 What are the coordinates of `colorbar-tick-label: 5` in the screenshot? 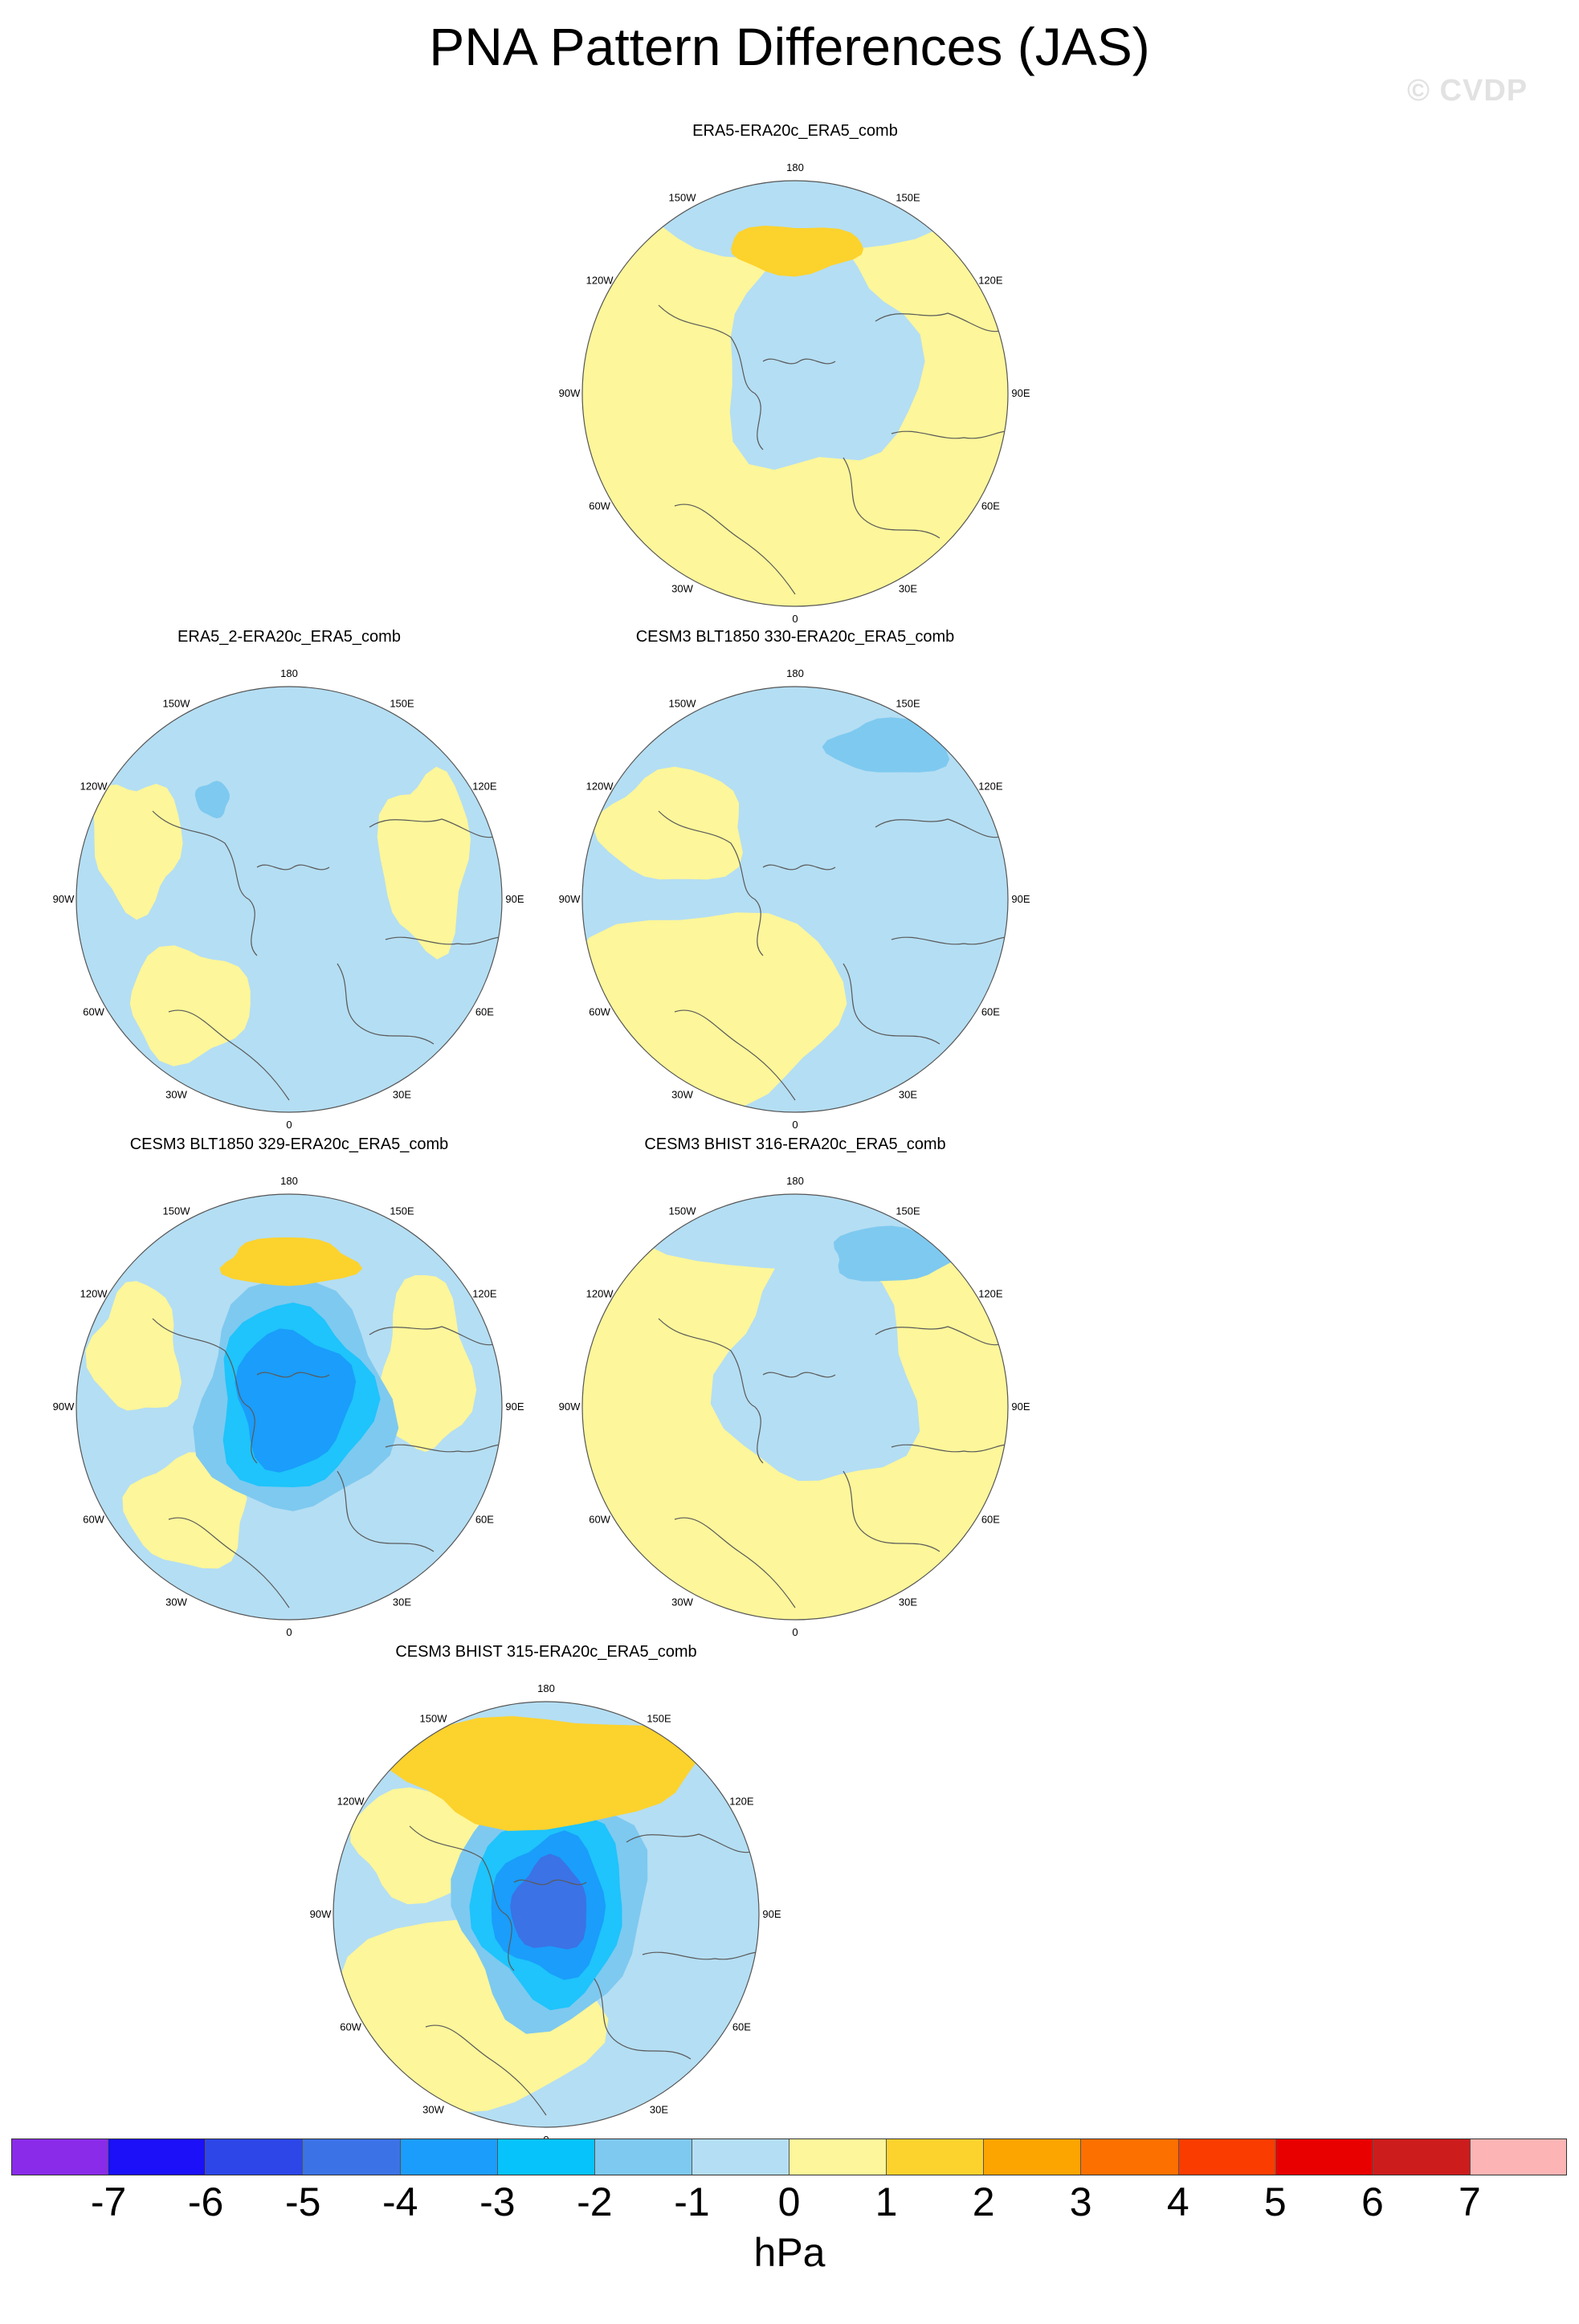 It's located at (1275, 2201).